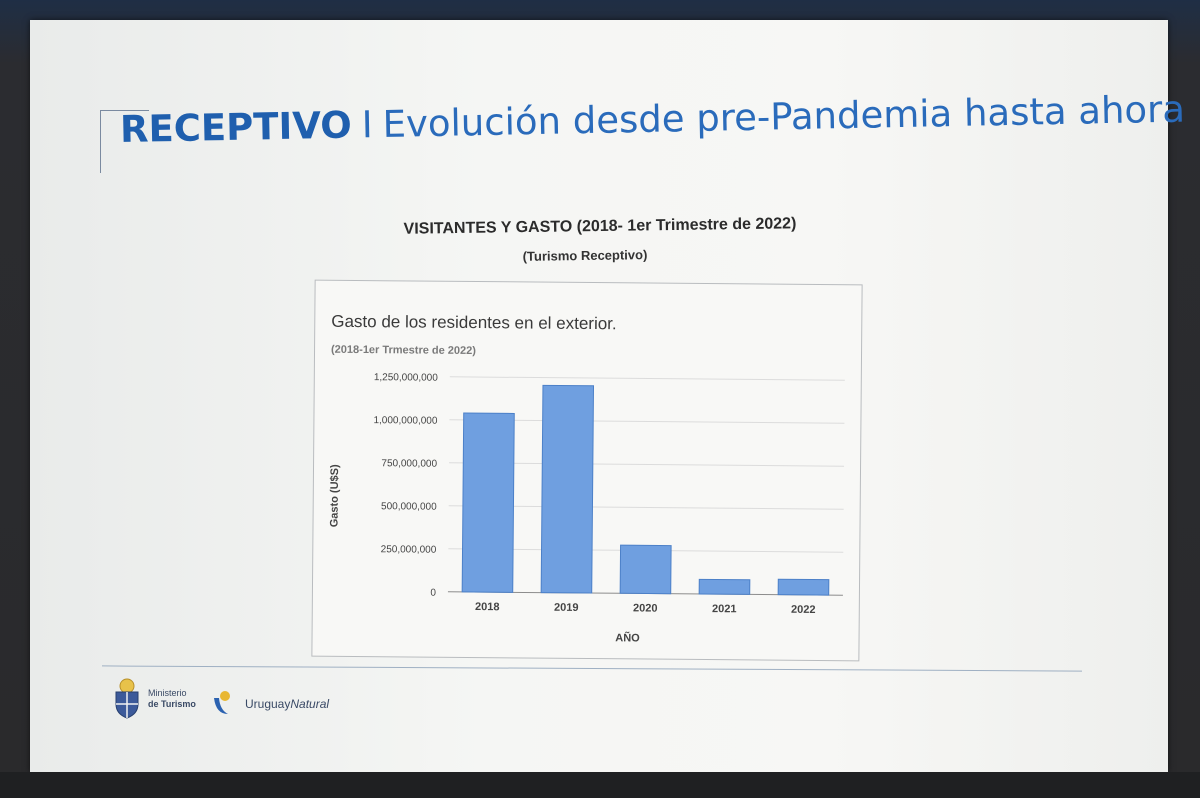  What do you see at coordinates (487, 607) in the screenshot?
I see `x-tick-label: 2018` at bounding box center [487, 607].